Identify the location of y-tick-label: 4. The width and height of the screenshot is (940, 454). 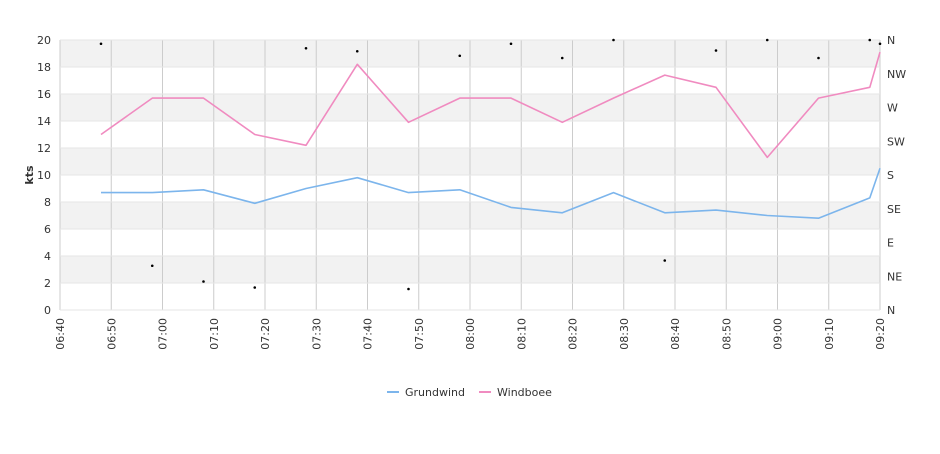
(47, 256).